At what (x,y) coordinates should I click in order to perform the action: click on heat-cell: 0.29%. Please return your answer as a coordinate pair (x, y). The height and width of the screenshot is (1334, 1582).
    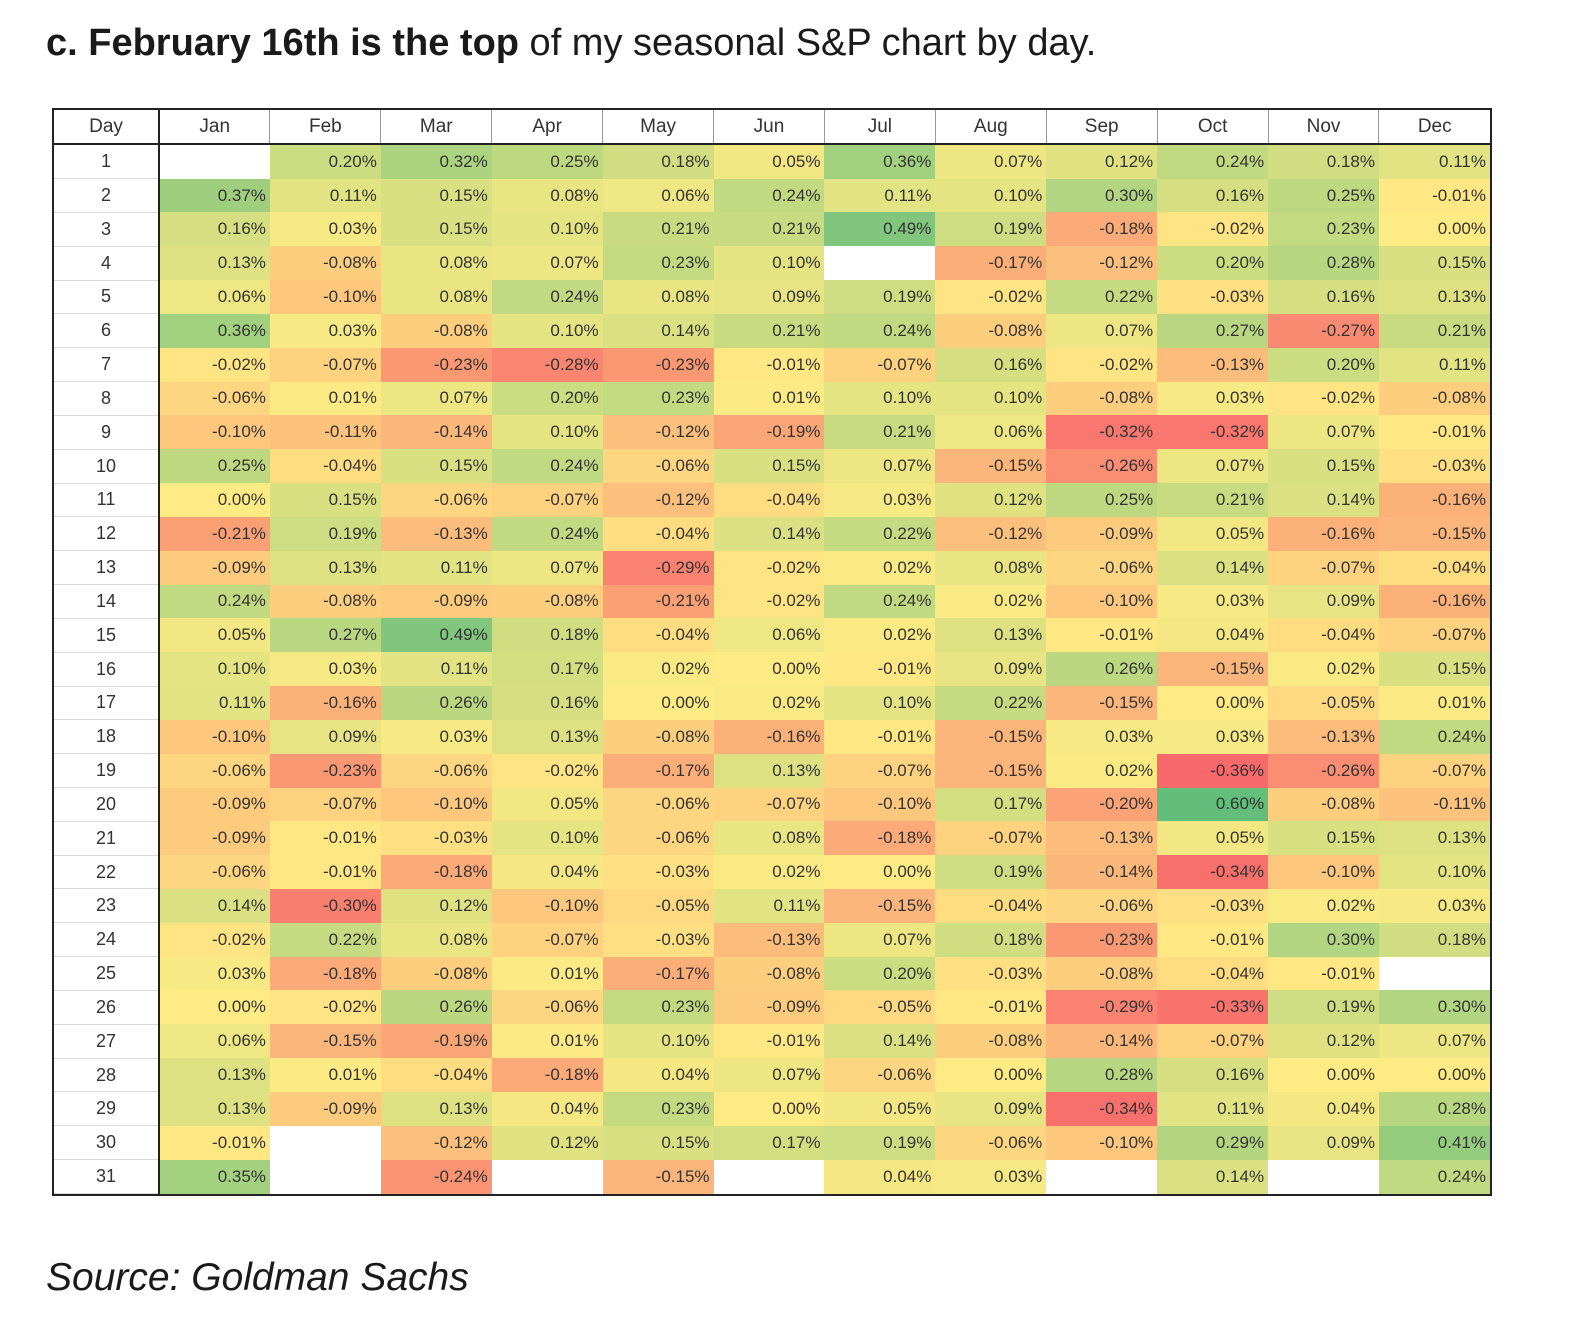
    Looking at the image, I should click on (1213, 1142).